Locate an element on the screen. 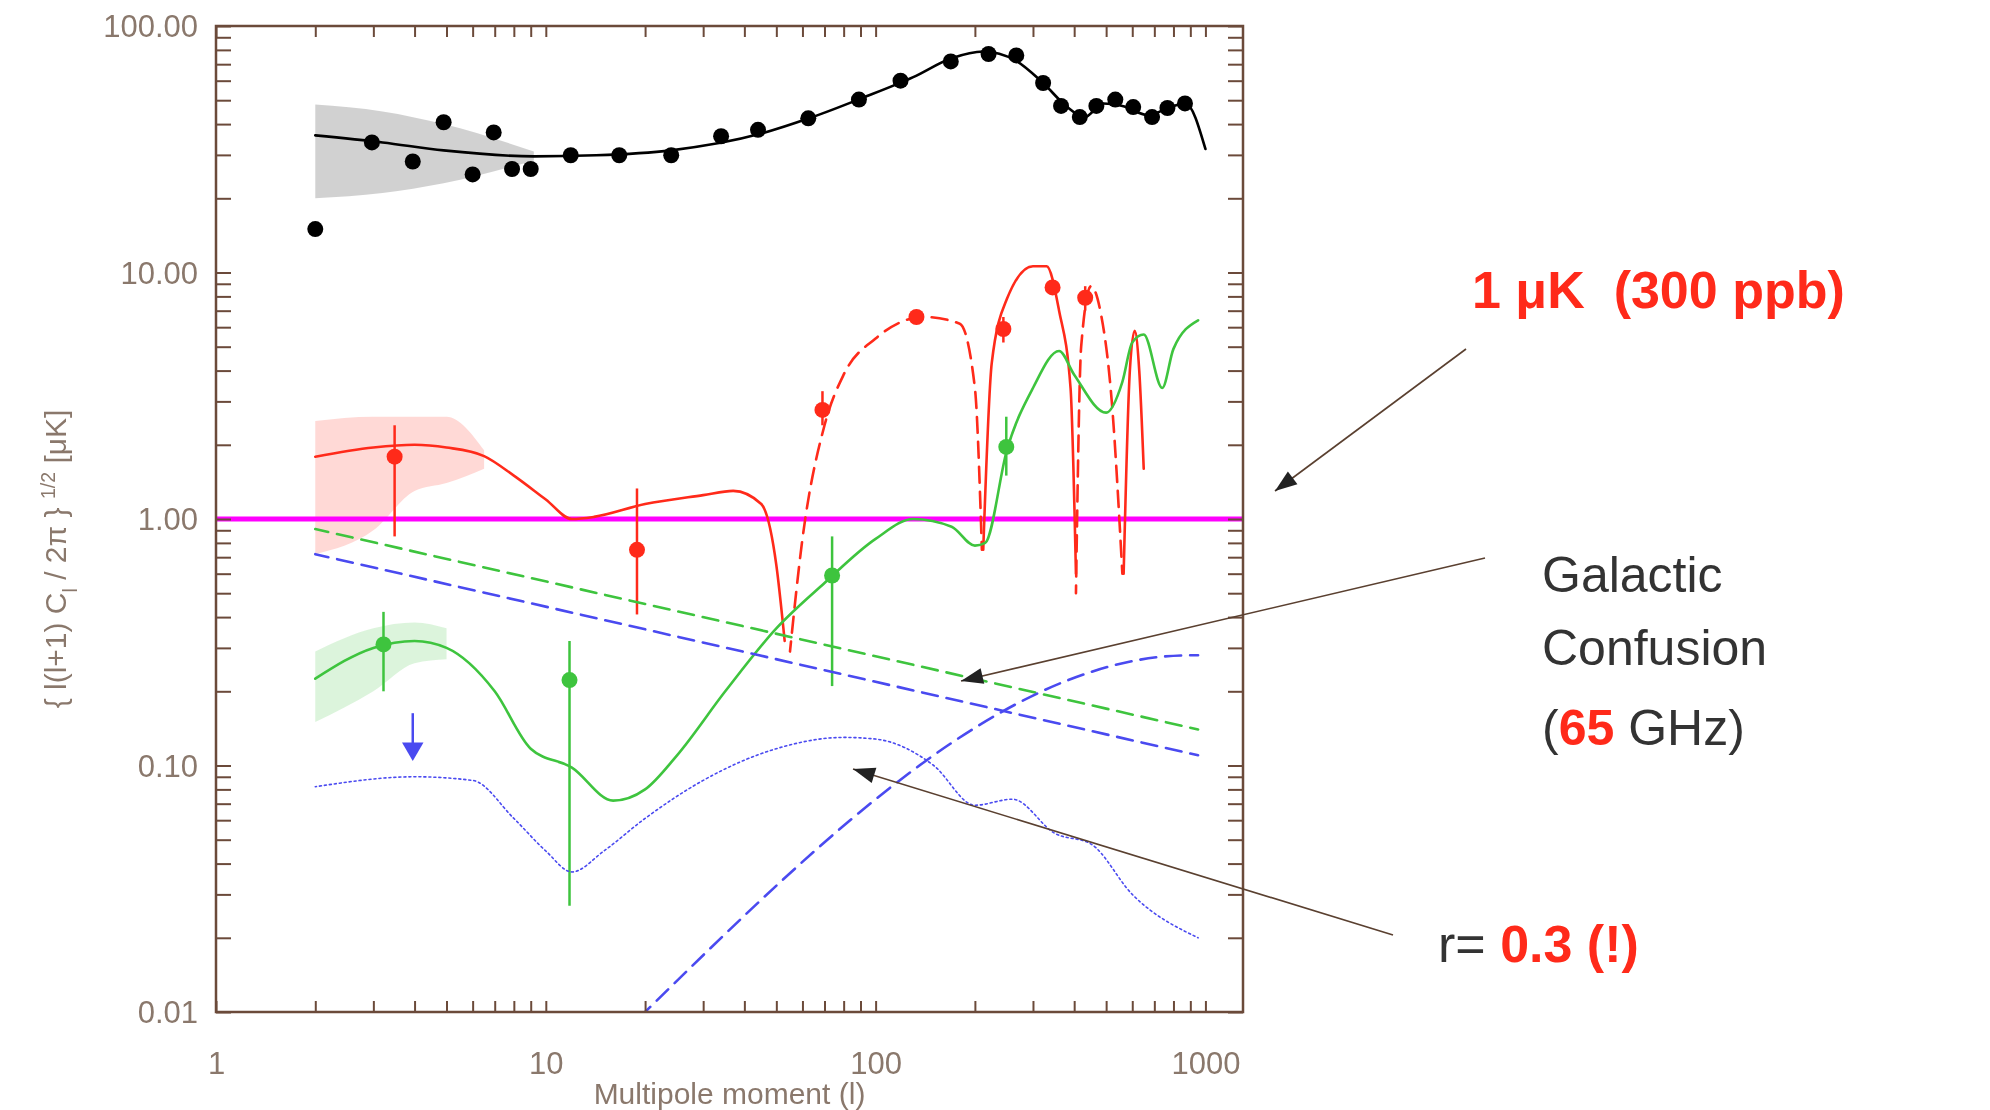 This screenshot has height=1110, width=1990. text: GHz) is located at coordinates (1679, 728).